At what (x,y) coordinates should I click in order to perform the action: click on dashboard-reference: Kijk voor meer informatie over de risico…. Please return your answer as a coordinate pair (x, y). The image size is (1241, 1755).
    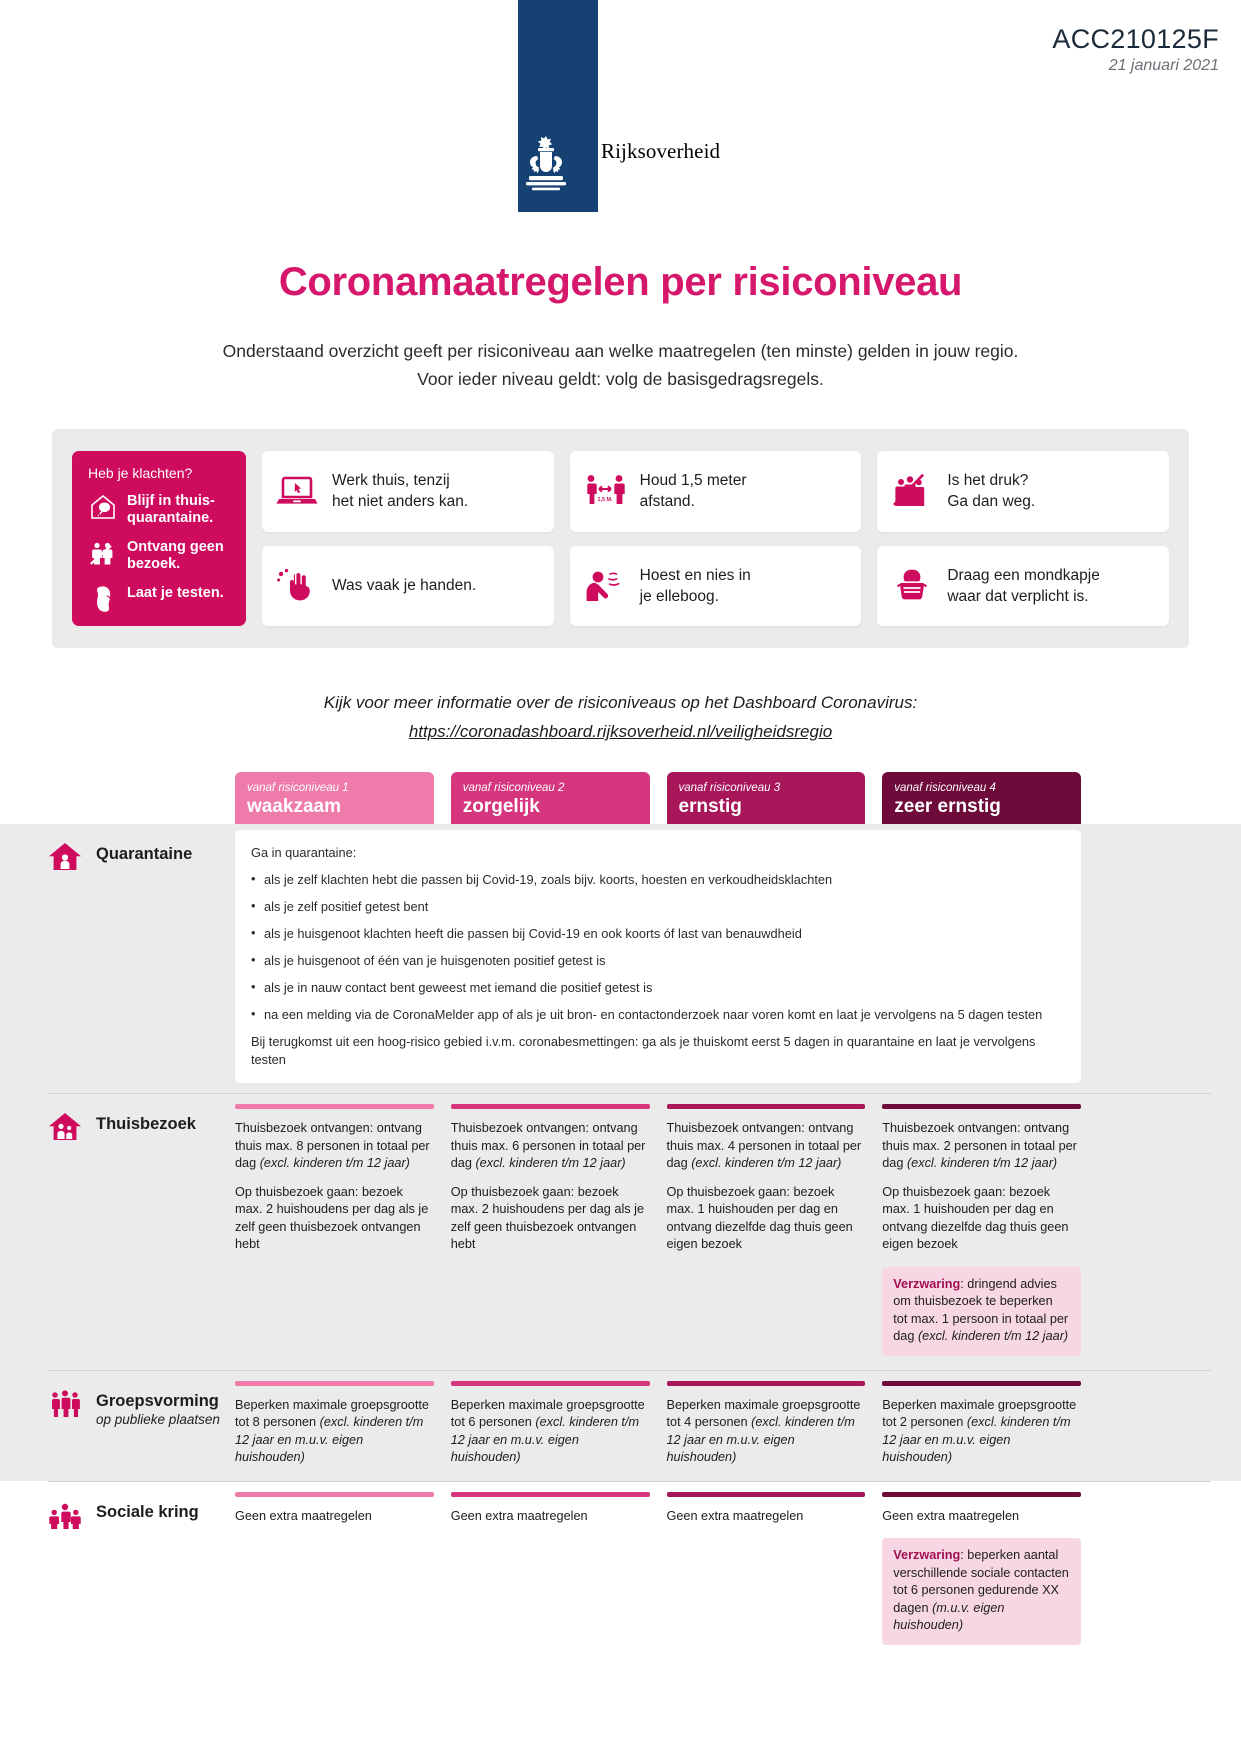
    Looking at the image, I should click on (620, 717).